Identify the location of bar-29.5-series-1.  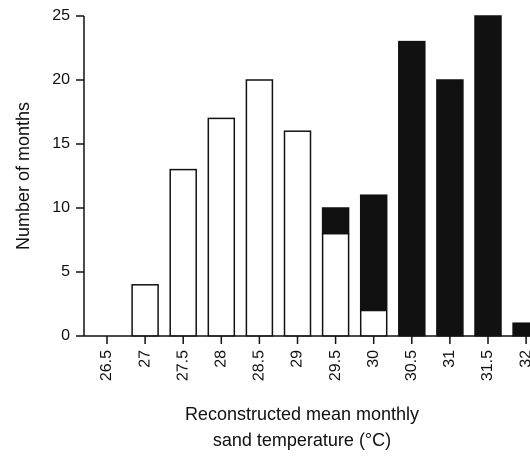
(335, 284).